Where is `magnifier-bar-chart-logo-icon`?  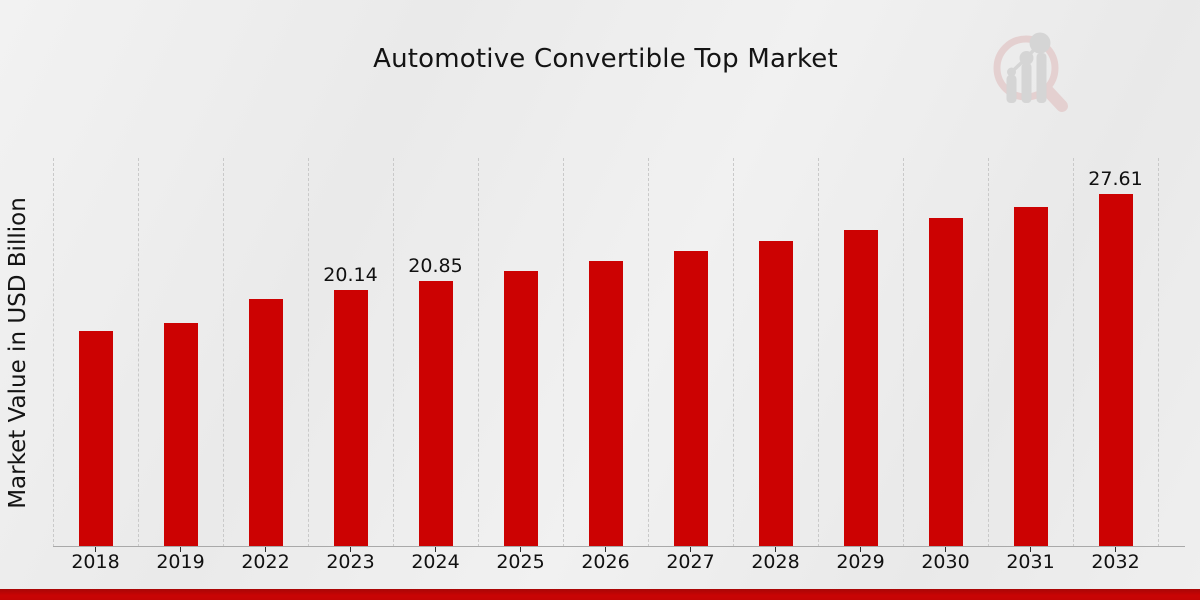 magnifier-bar-chart-logo-icon is located at coordinates (1030, 72).